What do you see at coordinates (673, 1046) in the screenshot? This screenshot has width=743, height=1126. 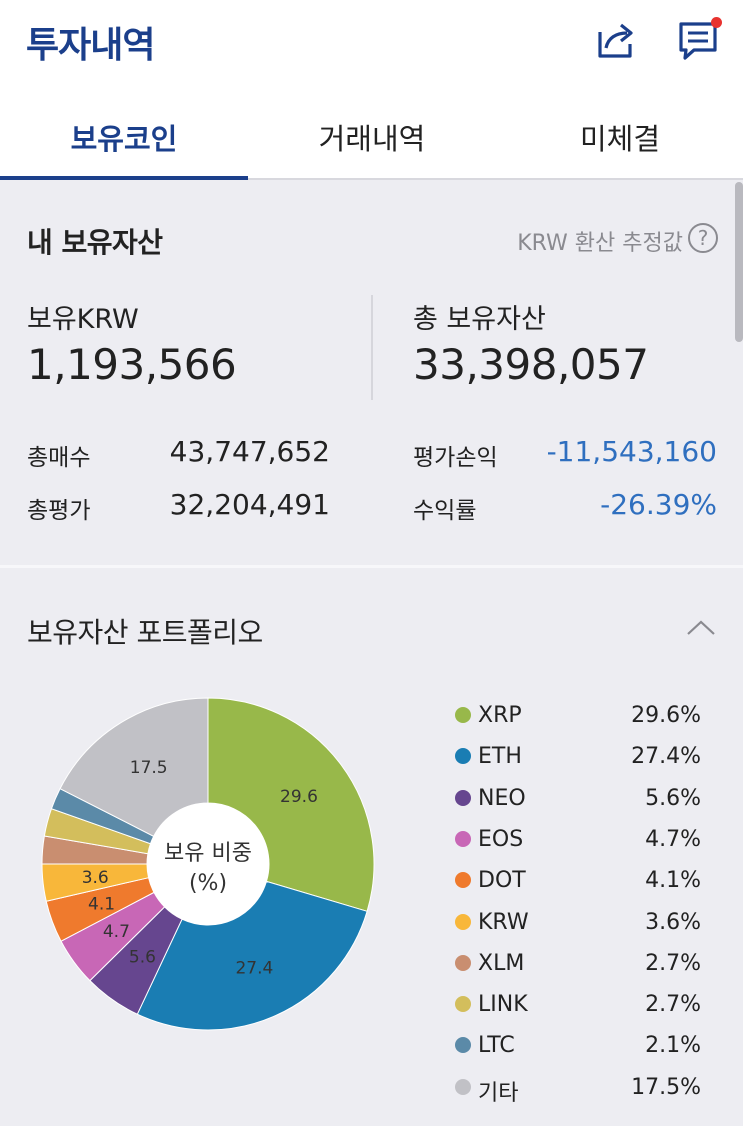 I see `legend-value: 2.1%` at bounding box center [673, 1046].